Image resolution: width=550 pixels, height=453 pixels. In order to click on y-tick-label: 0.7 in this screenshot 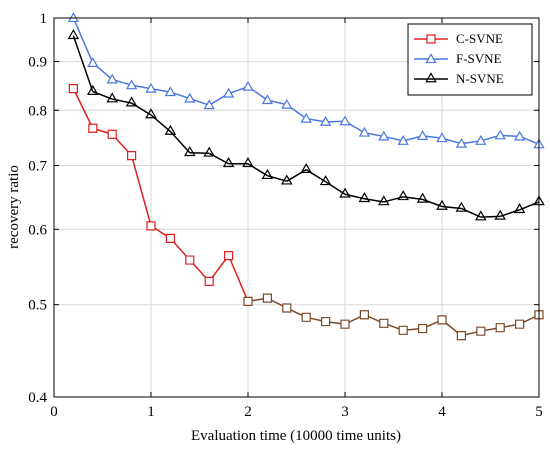, I will do `click(37, 167)`.